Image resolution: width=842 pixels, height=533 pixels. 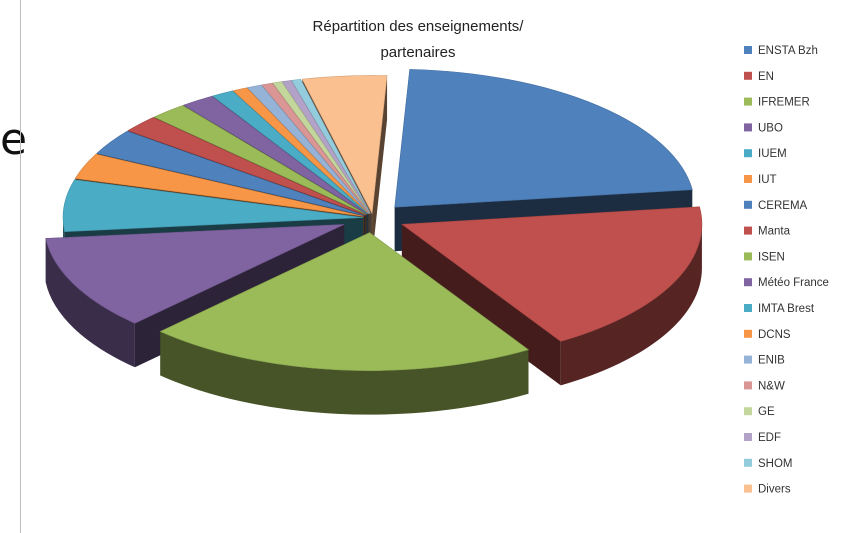 What do you see at coordinates (771, 361) in the screenshot?
I see `legend-label: ENIB` at bounding box center [771, 361].